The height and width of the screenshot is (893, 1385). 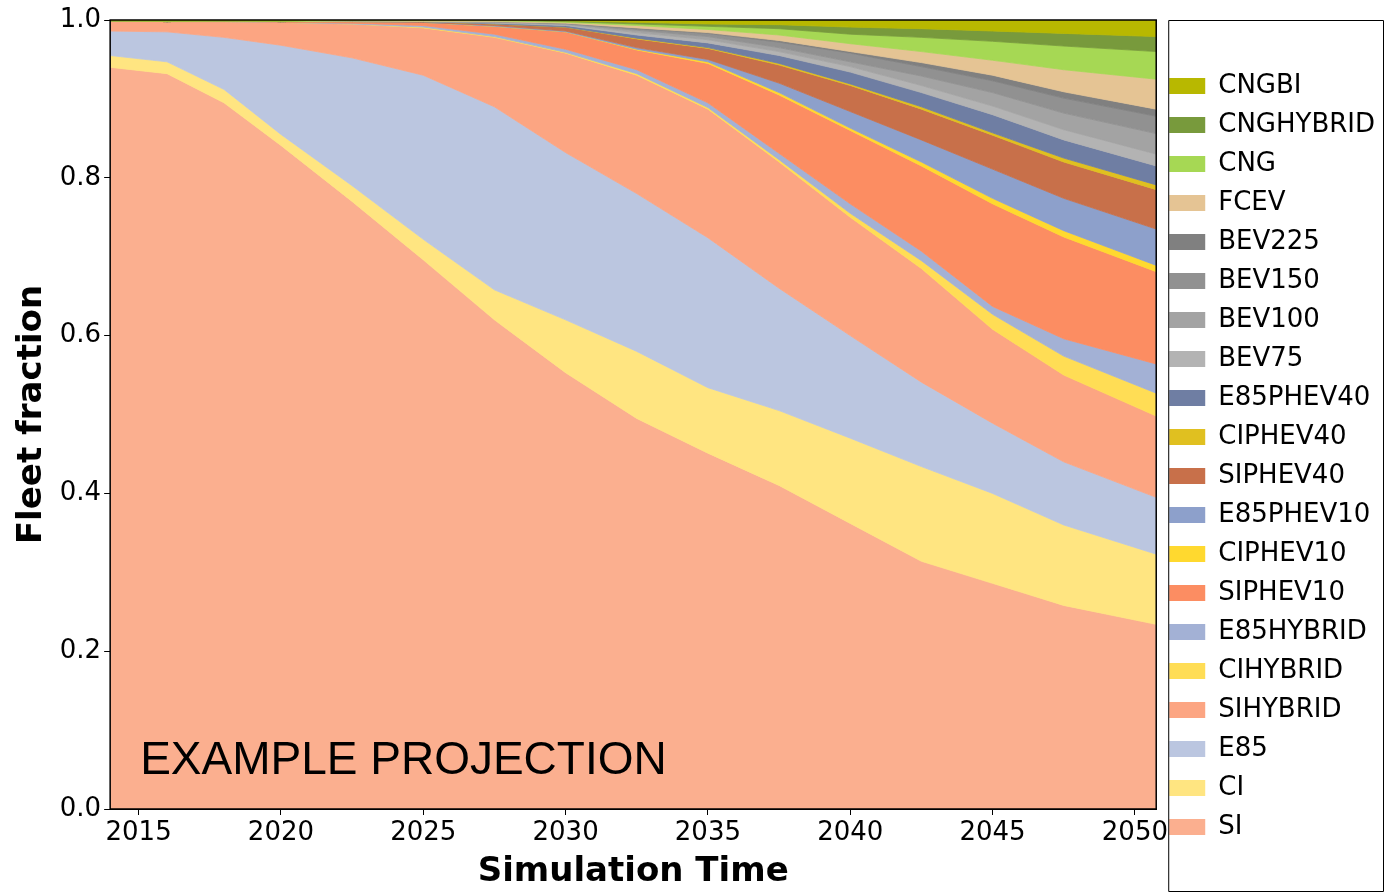 I want to click on legend-label: SIPHEV40, so click(x=1281, y=473).